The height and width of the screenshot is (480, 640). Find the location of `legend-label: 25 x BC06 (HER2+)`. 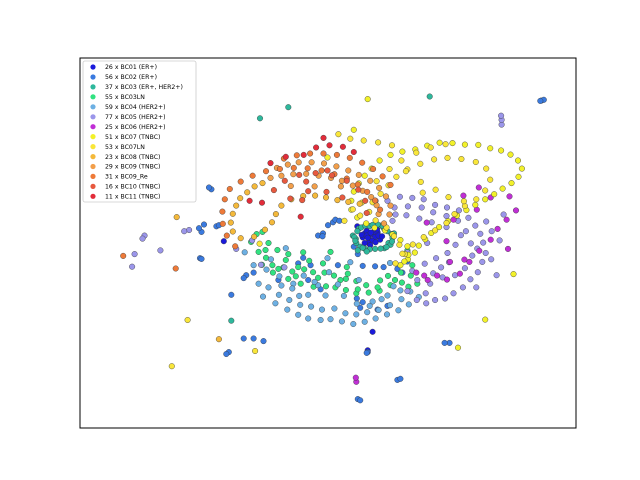

legend-label: 25 x BC06 (HER2+) is located at coordinates (135, 127).